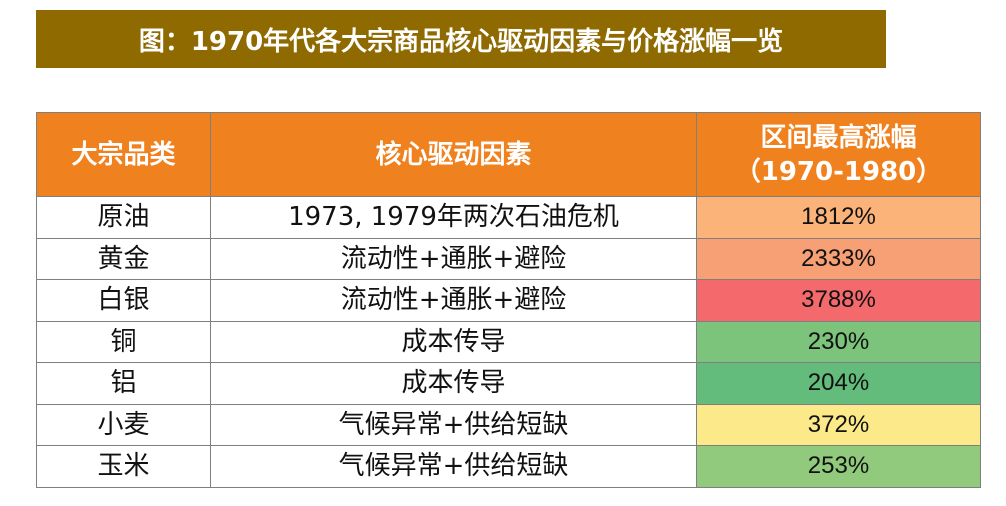  What do you see at coordinates (838, 171) in the screenshot?
I see `header-increase-line2: （1970-1980）` at bounding box center [838, 171].